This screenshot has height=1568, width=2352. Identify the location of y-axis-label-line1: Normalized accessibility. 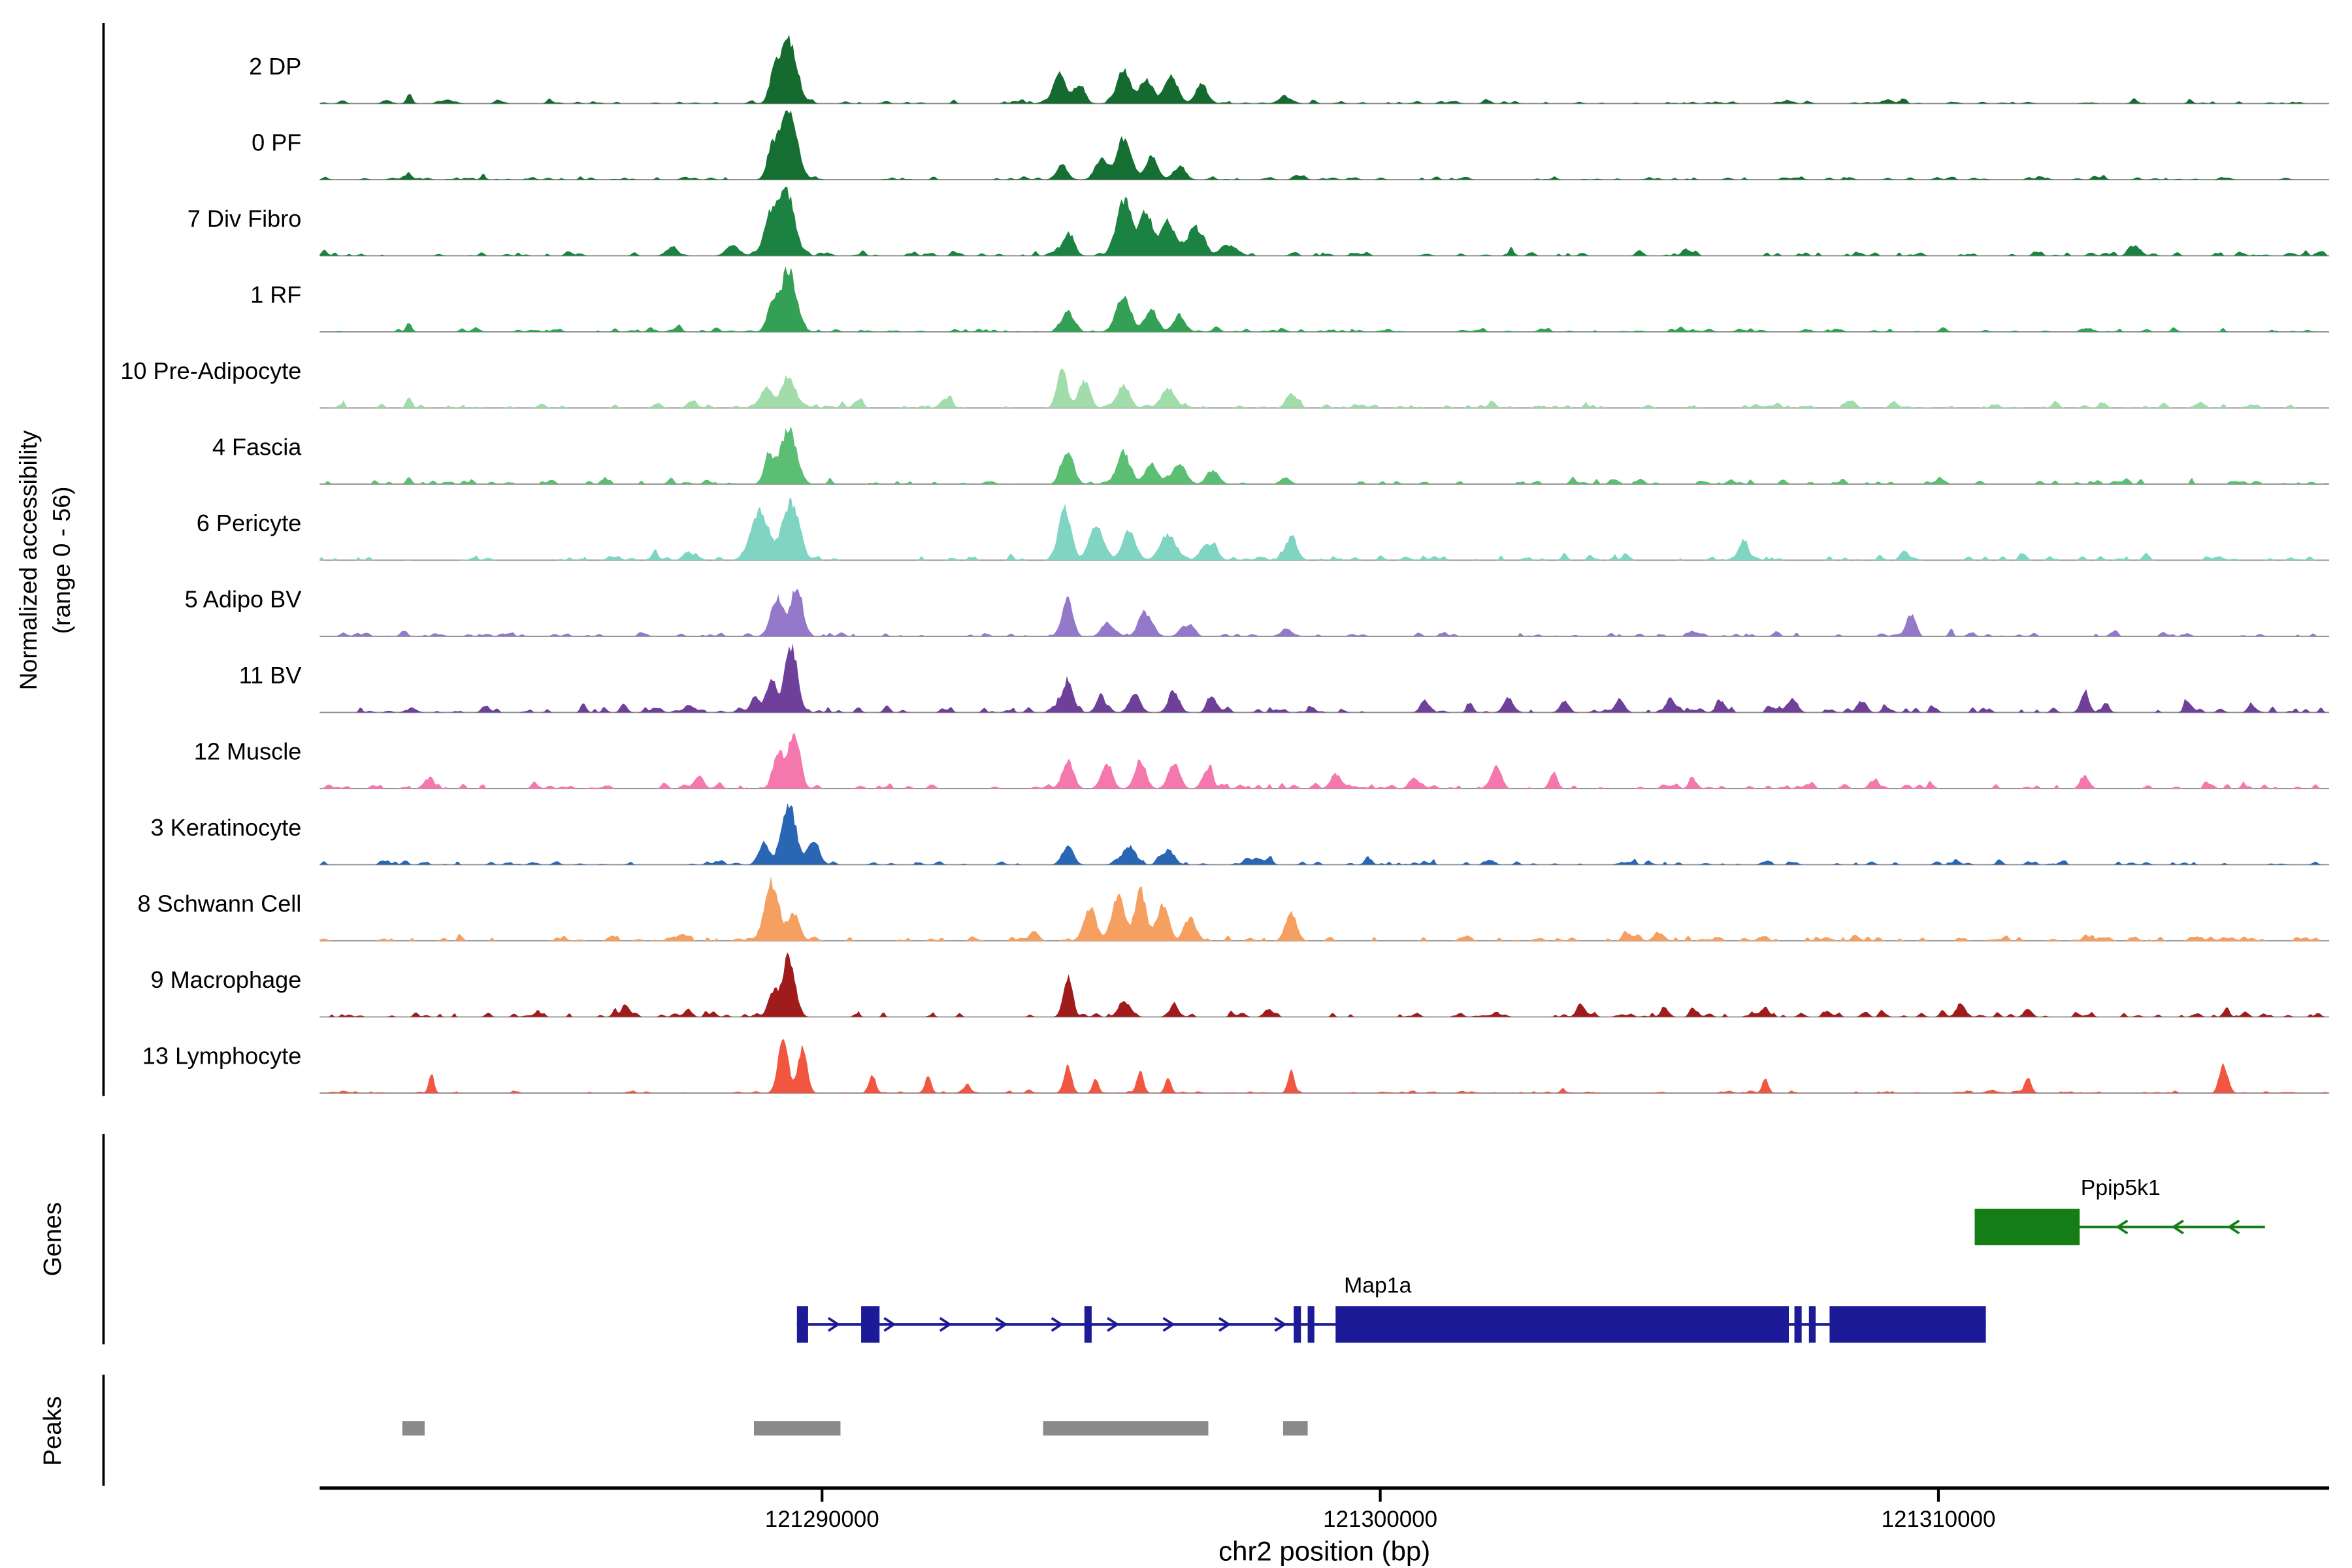
(28, 560).